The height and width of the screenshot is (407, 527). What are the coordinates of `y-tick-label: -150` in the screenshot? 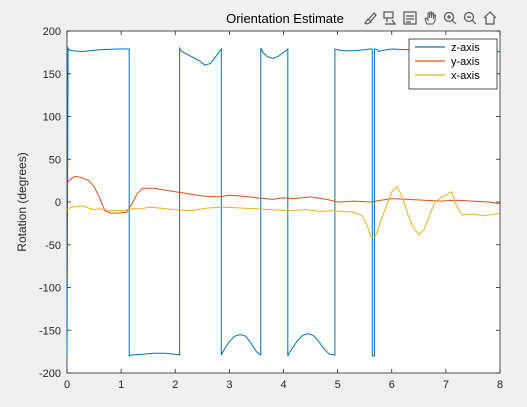 It's located at (50, 331).